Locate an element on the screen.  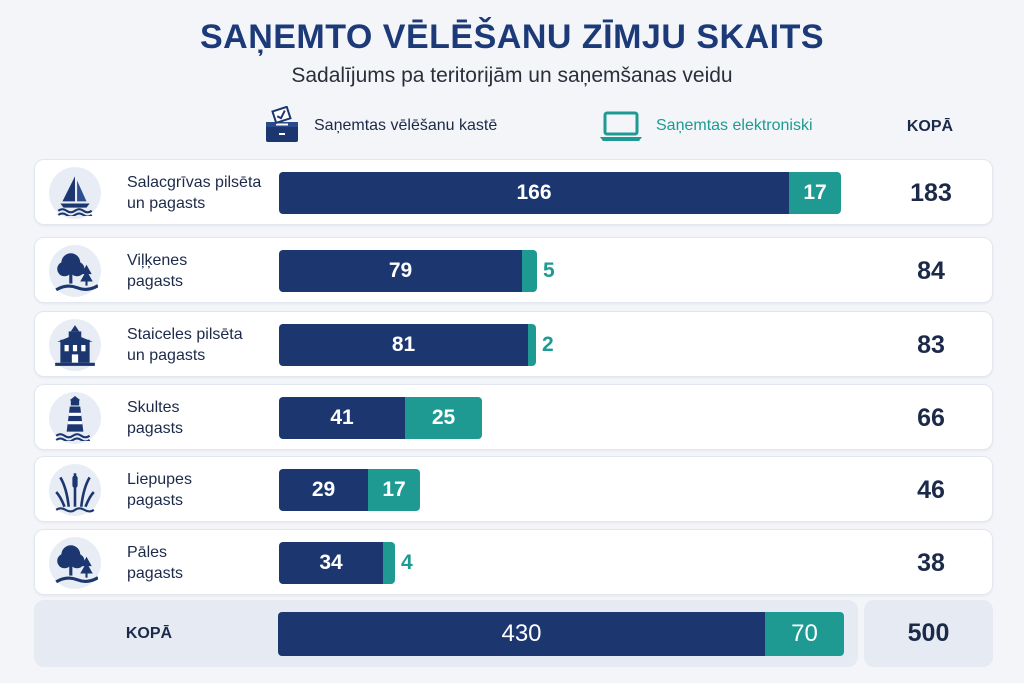
bar-box-segment: 34 is located at coordinates (331, 563).